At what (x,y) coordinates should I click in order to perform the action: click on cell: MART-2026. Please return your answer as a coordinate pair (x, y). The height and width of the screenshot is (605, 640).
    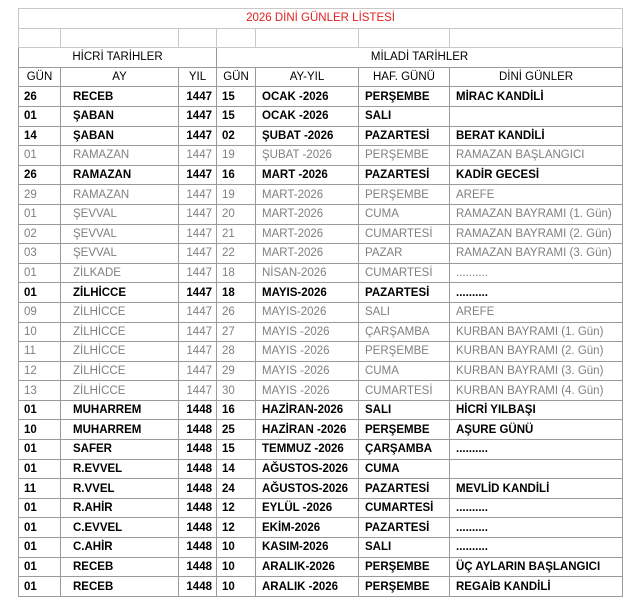
    Looking at the image, I should click on (307, 234).